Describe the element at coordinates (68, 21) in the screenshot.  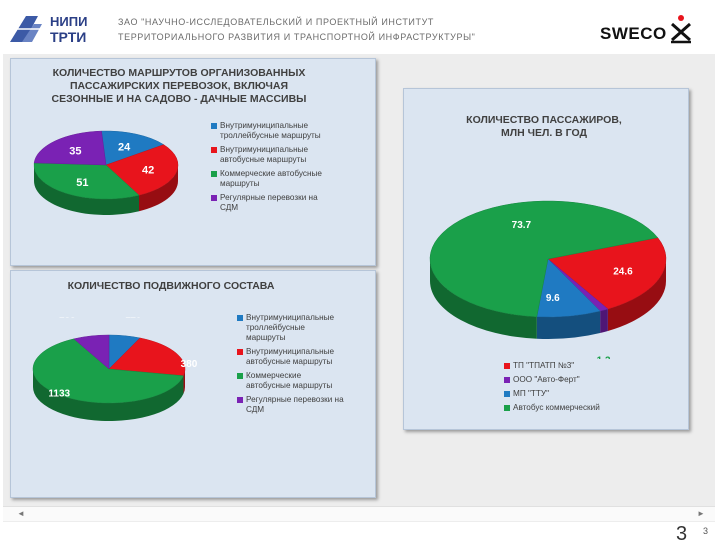
I see `logo-top-text: НИПИ` at that location.